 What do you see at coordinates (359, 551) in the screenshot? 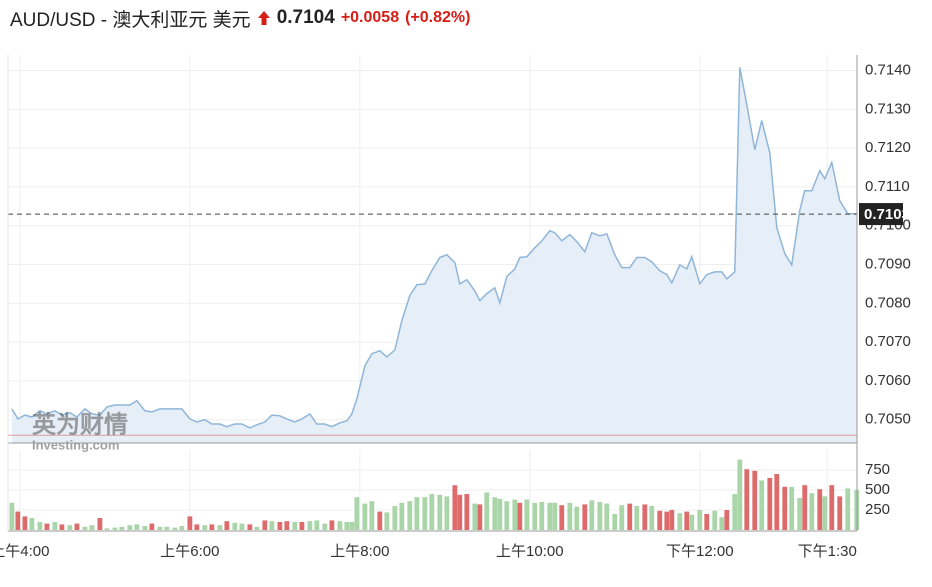
I see `x-tick-label: 上午8:00` at bounding box center [359, 551].